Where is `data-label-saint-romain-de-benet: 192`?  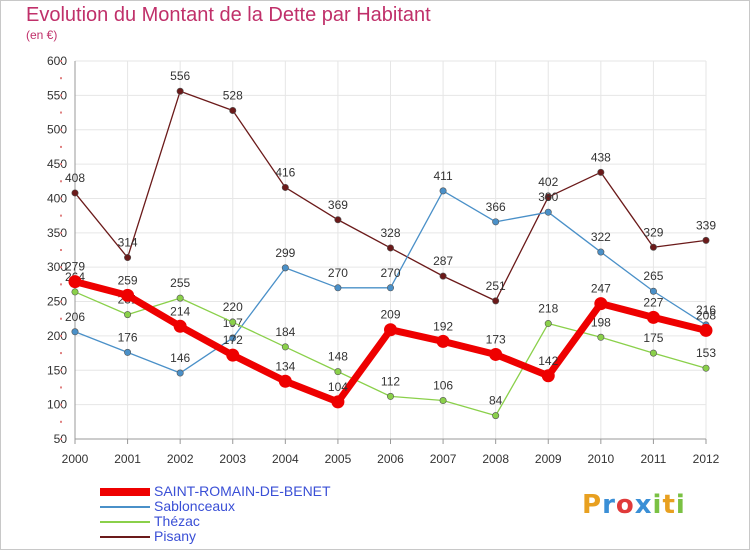 data-label-saint-romain-de-benet: 192 is located at coordinates (443, 326).